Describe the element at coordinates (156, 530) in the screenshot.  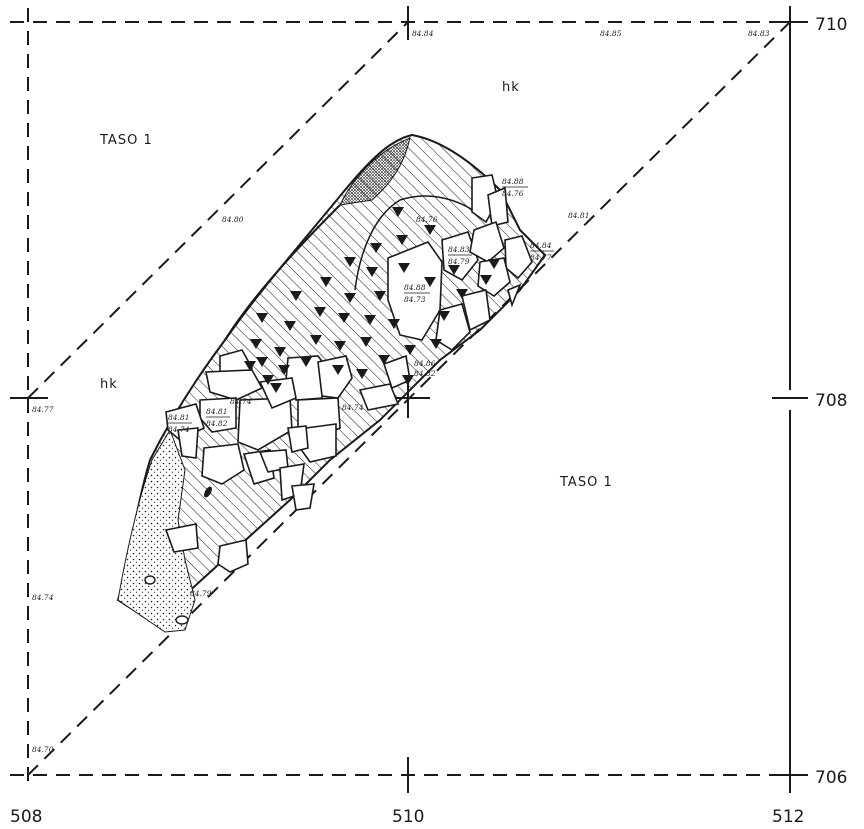
I see `feature-stipple-left-dots` at that location.